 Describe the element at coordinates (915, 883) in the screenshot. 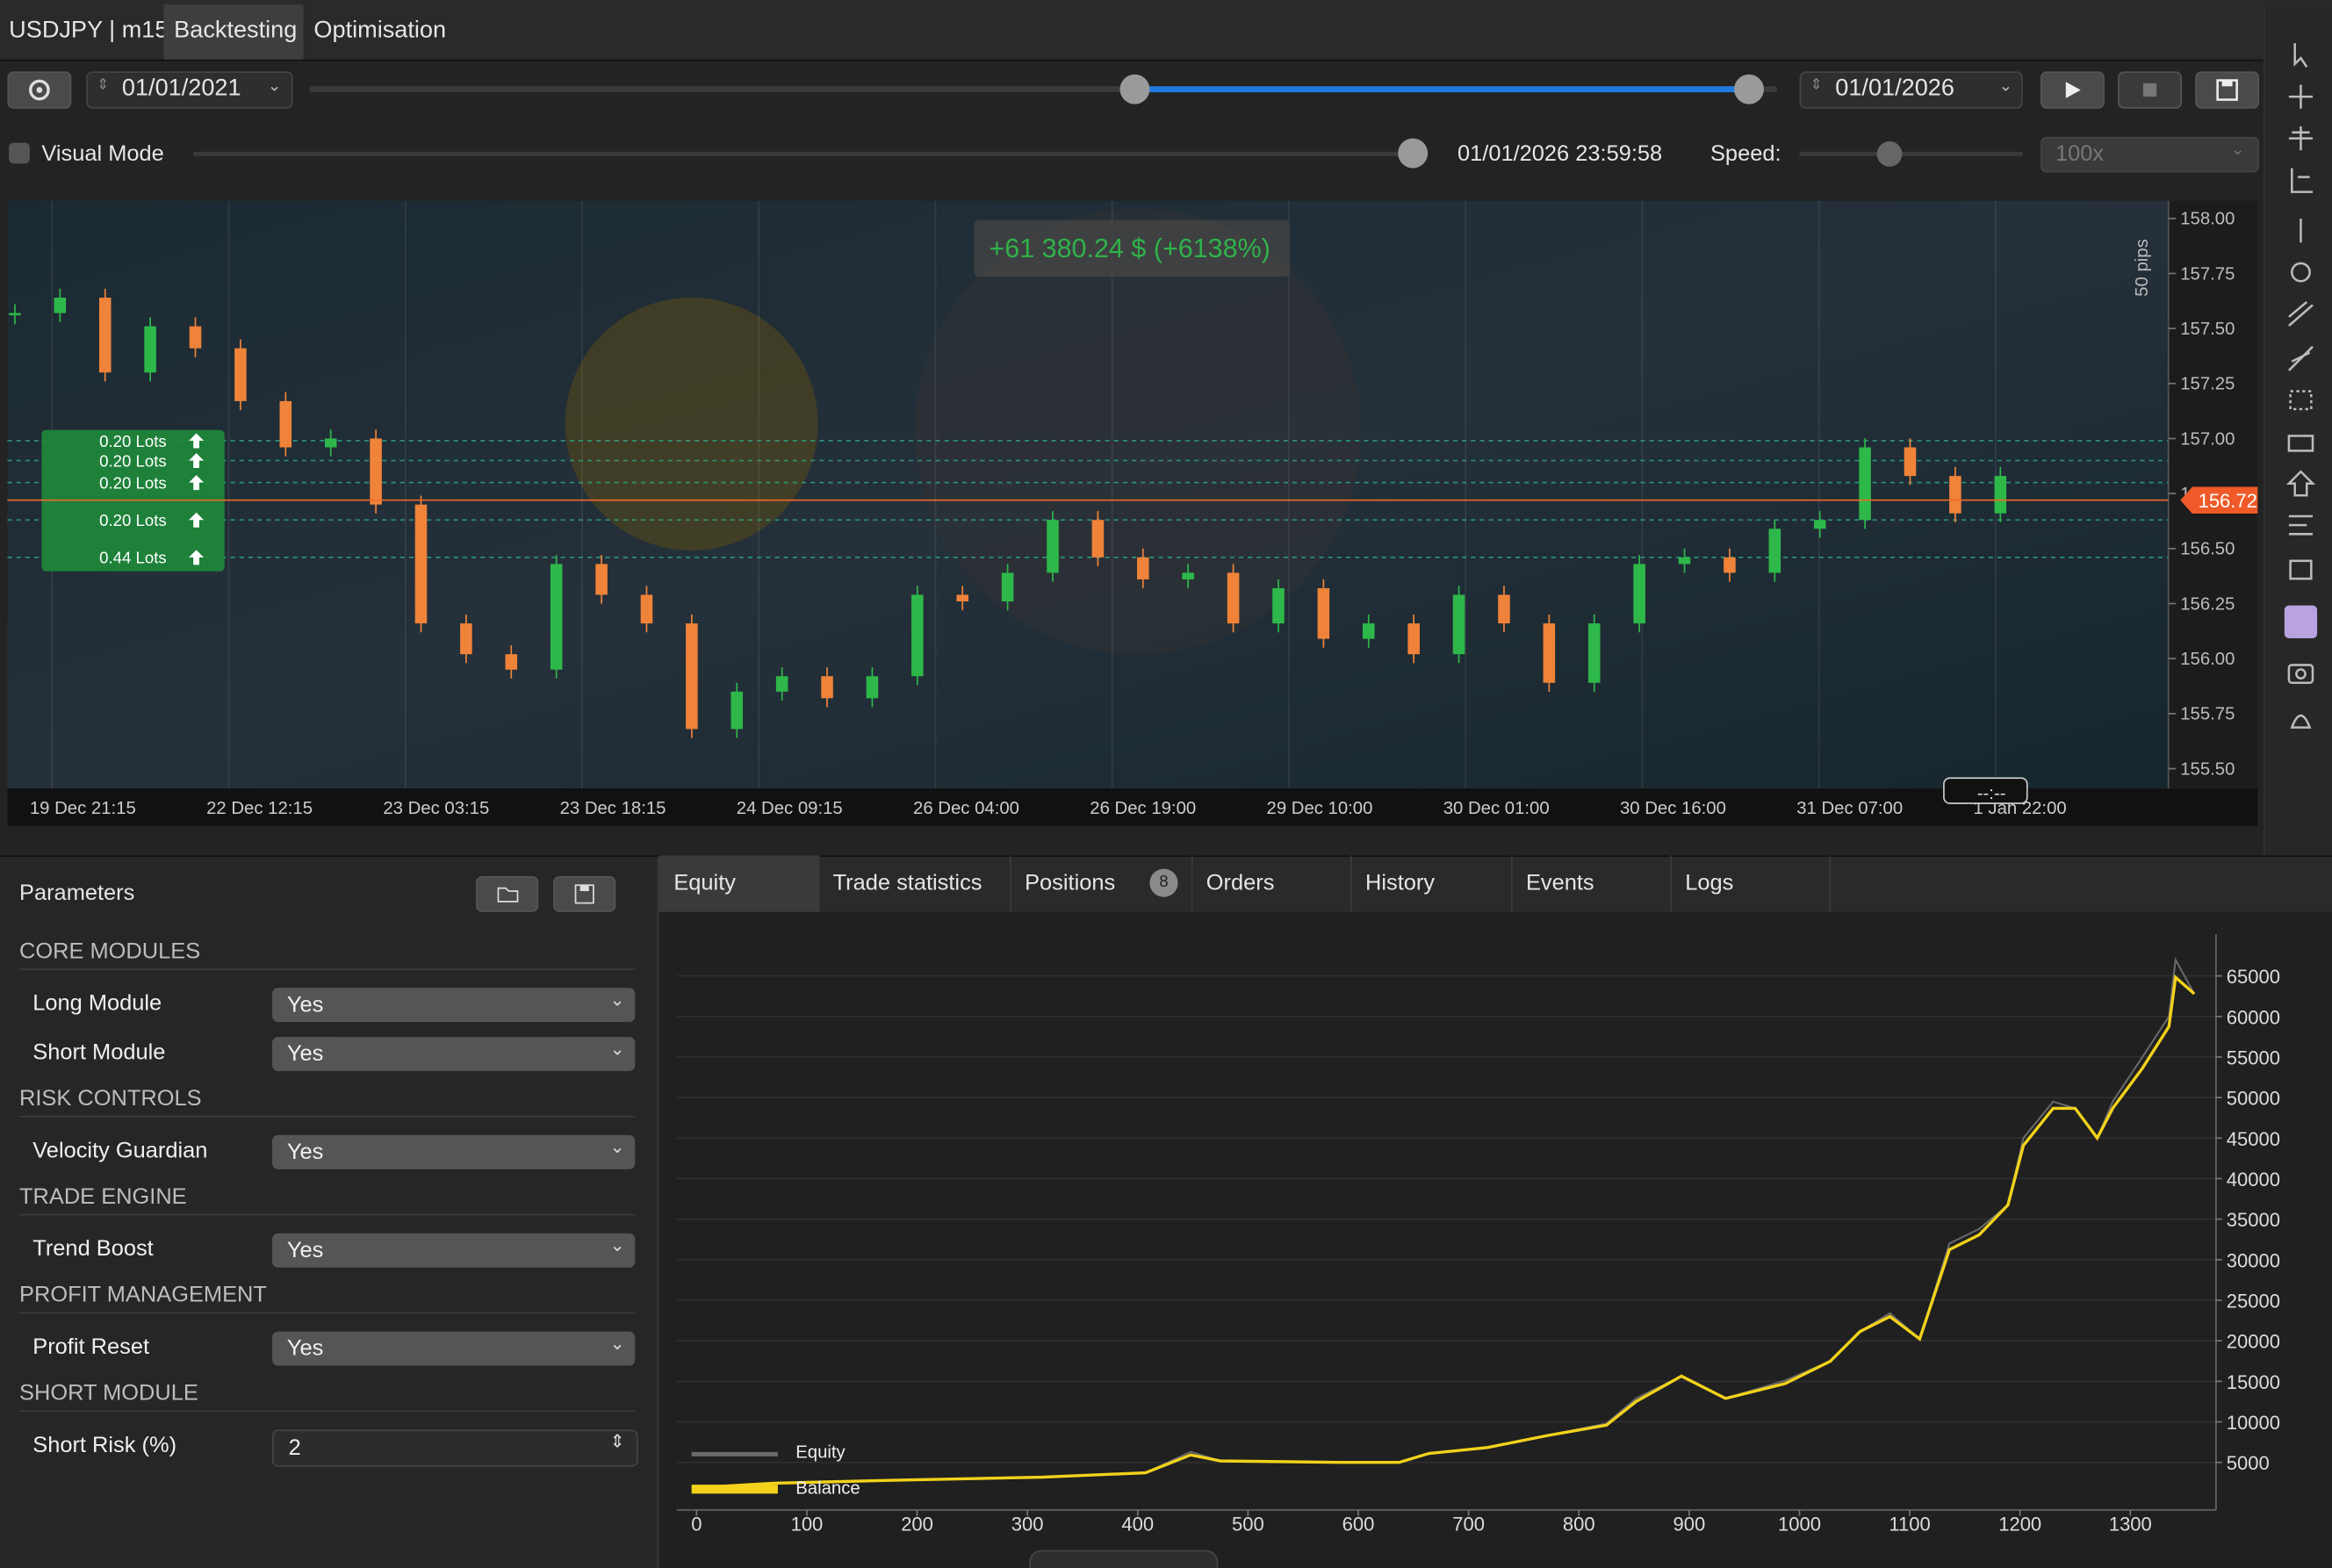

I see `result-tab: Trade statistics` at that location.